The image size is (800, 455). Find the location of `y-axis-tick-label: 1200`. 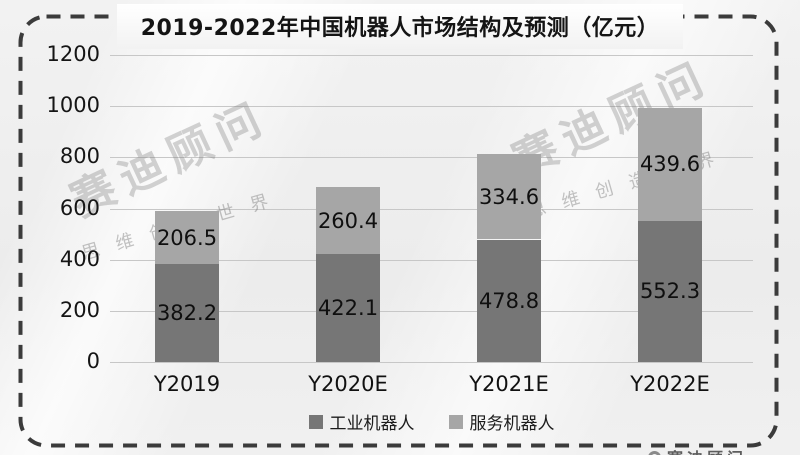

y-axis-tick-label: 1200 is located at coordinates (73, 54).